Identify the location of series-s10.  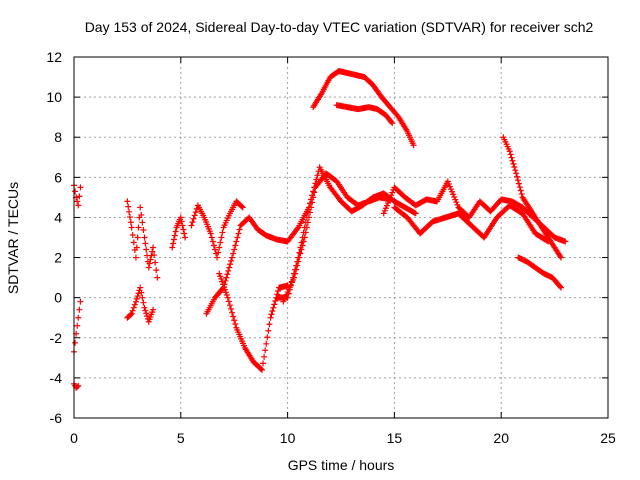
(364, 114).